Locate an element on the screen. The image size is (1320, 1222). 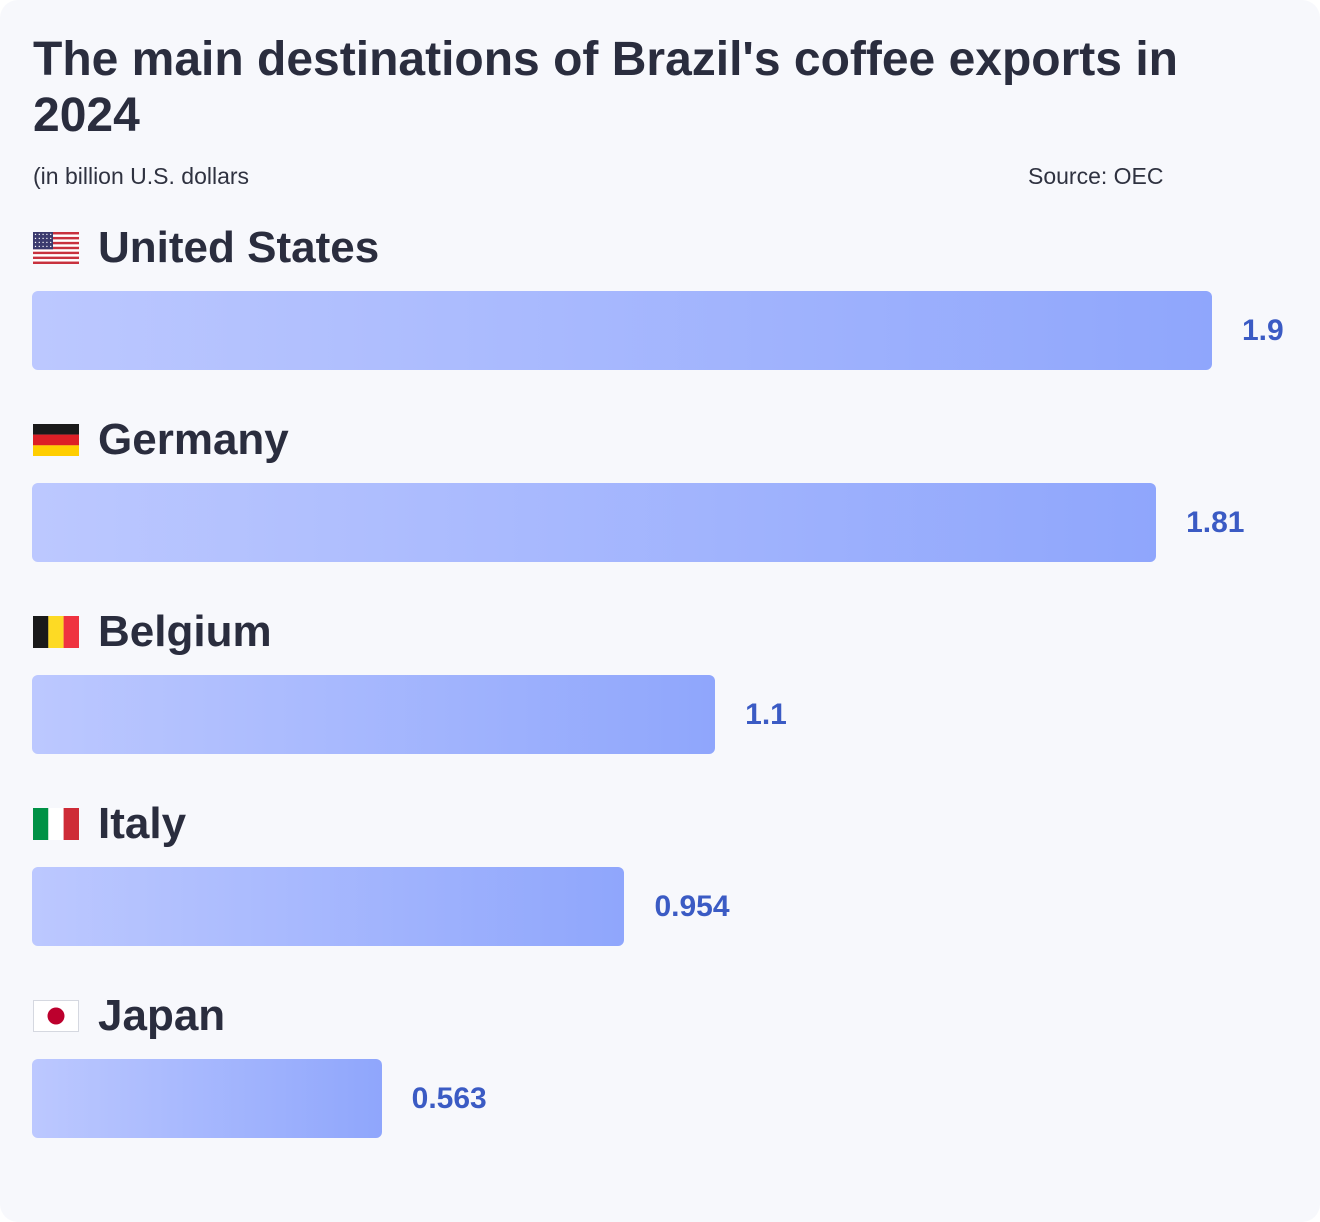
germany-flag-icon is located at coordinates (56, 440).